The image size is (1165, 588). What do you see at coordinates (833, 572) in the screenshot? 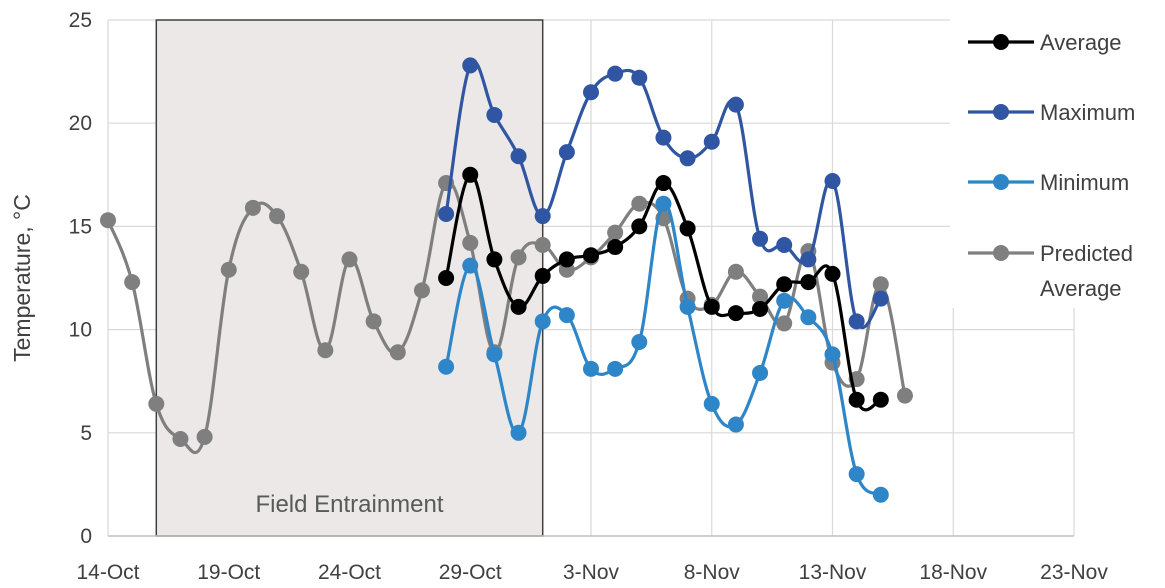
I see `x-tick-label: 13-Nov` at bounding box center [833, 572].